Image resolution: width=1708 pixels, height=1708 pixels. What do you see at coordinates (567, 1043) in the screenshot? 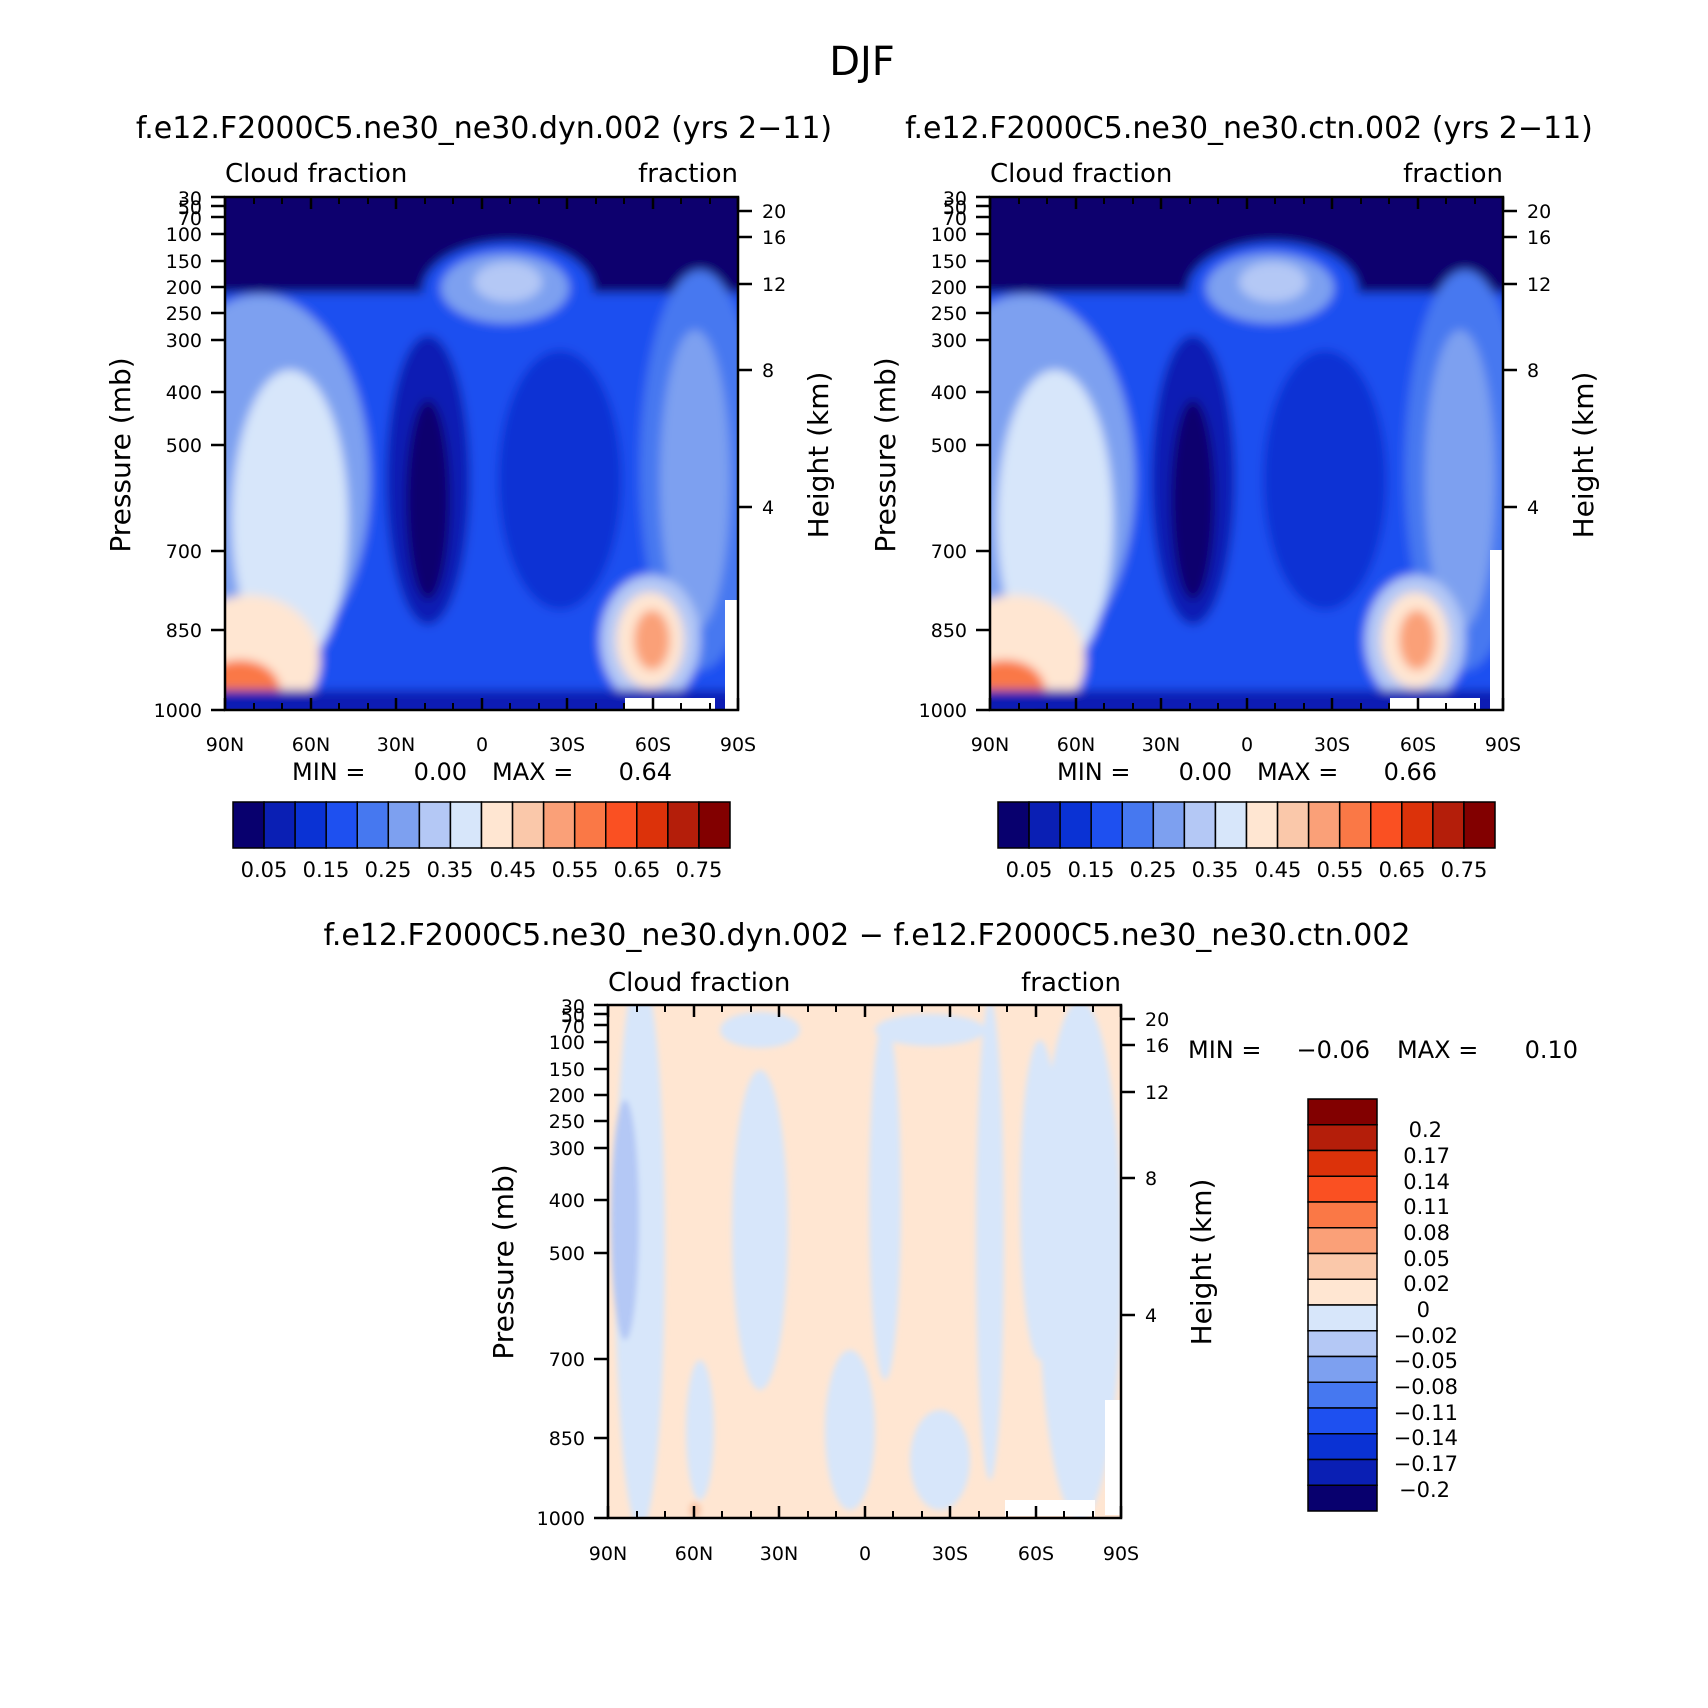
I see `svg-text: 100` at bounding box center [567, 1043].